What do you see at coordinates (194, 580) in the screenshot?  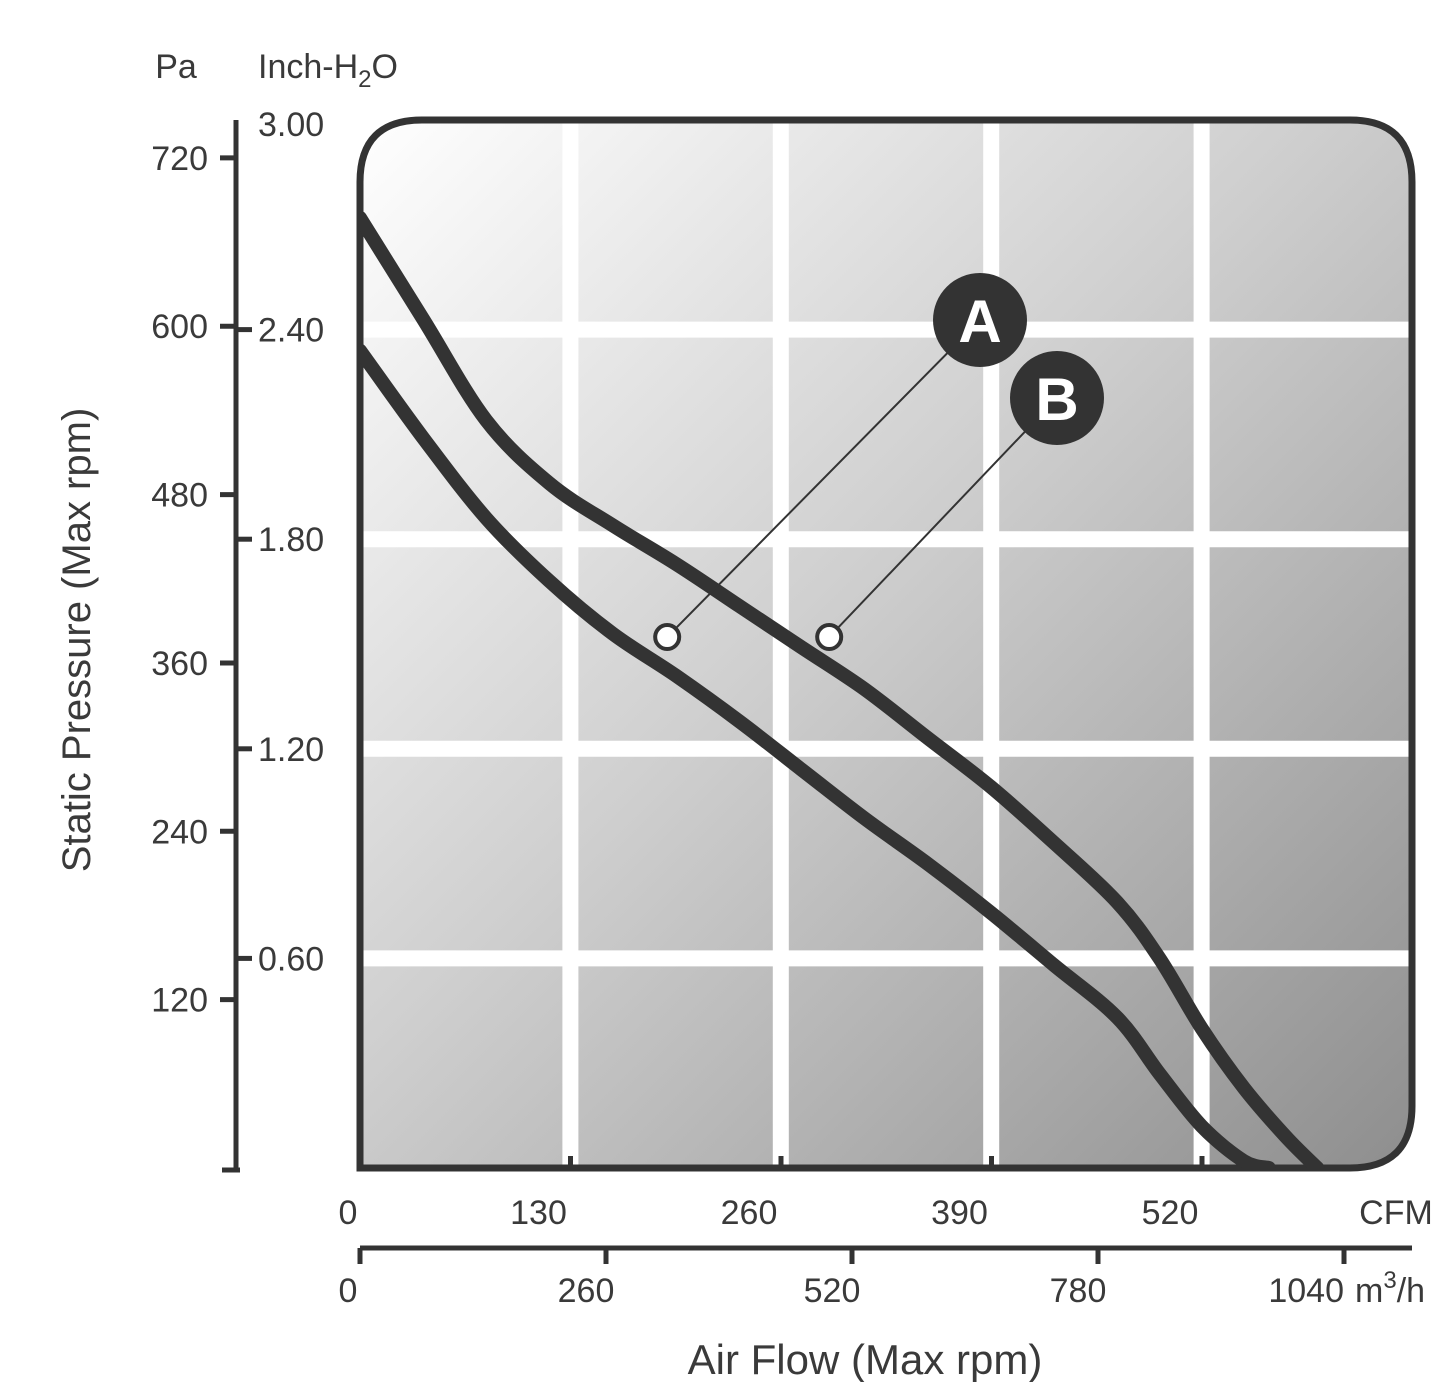 I see `y-axis-pa: 120 240 360 480 600 720` at bounding box center [194, 580].